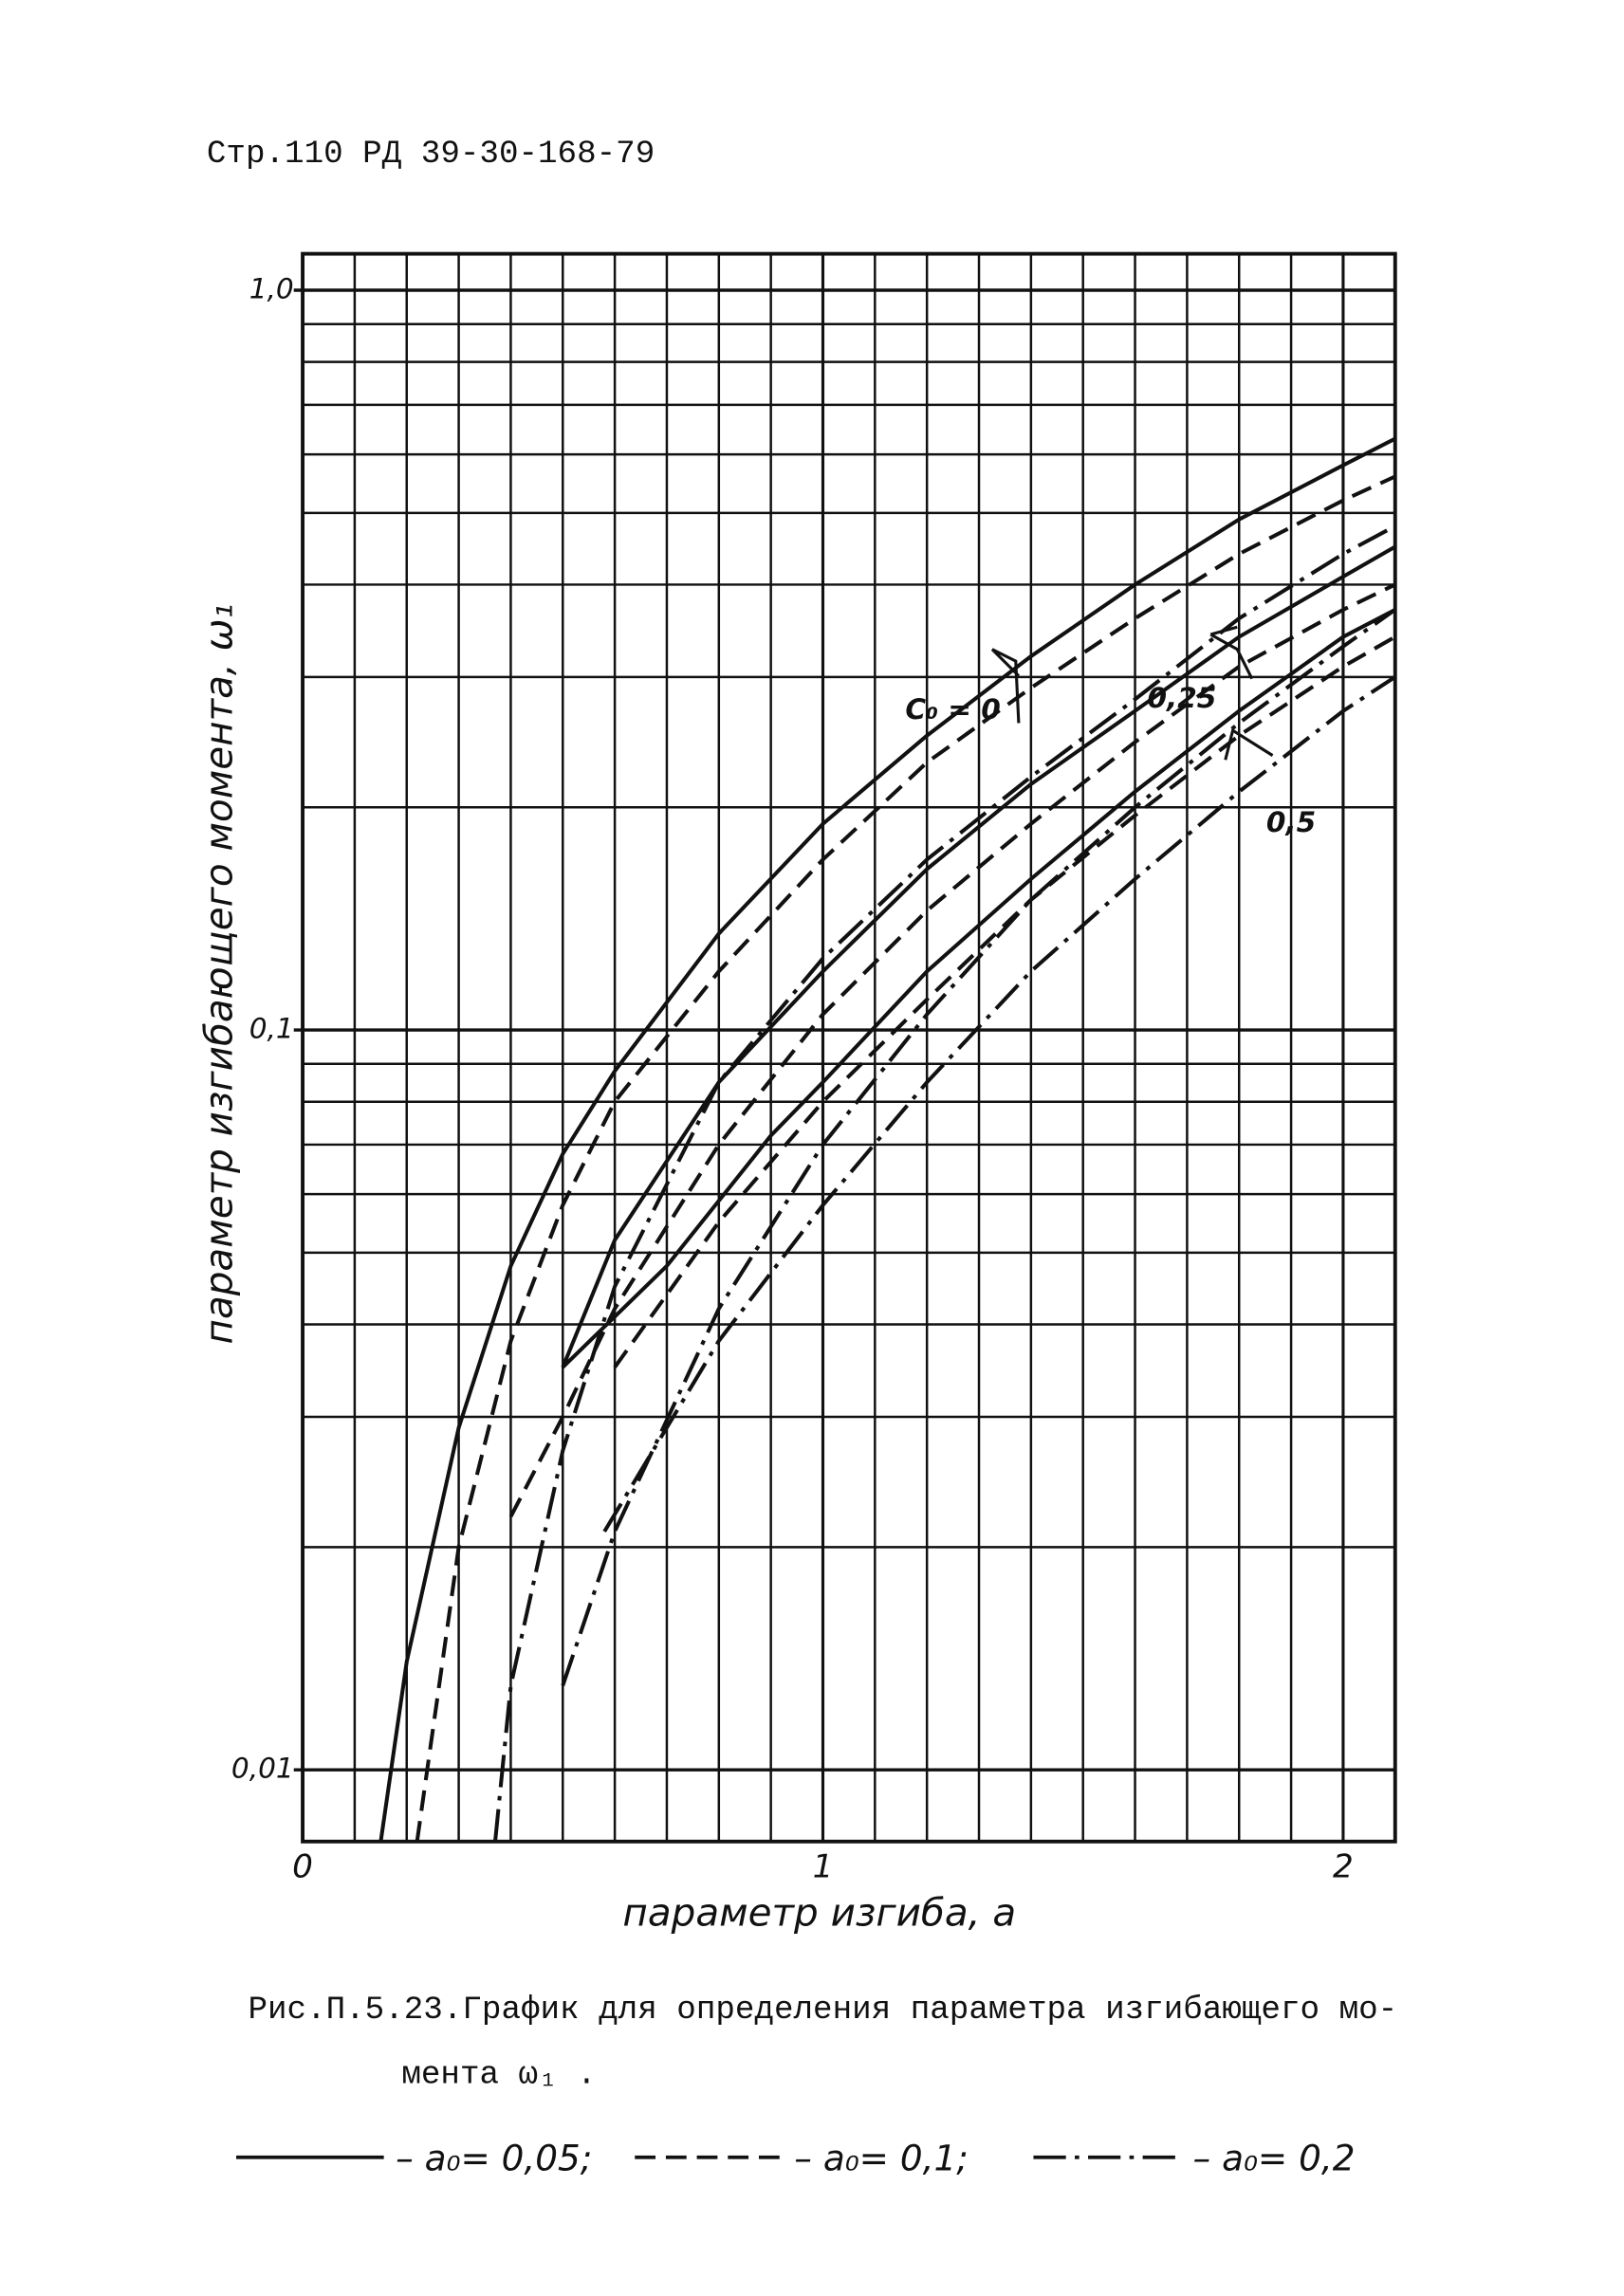 The height and width of the screenshot is (2296, 1624). Describe the element at coordinates (819, 1913) in the screenshot. I see `x-axis-label: параметр изгиба, a` at that location.